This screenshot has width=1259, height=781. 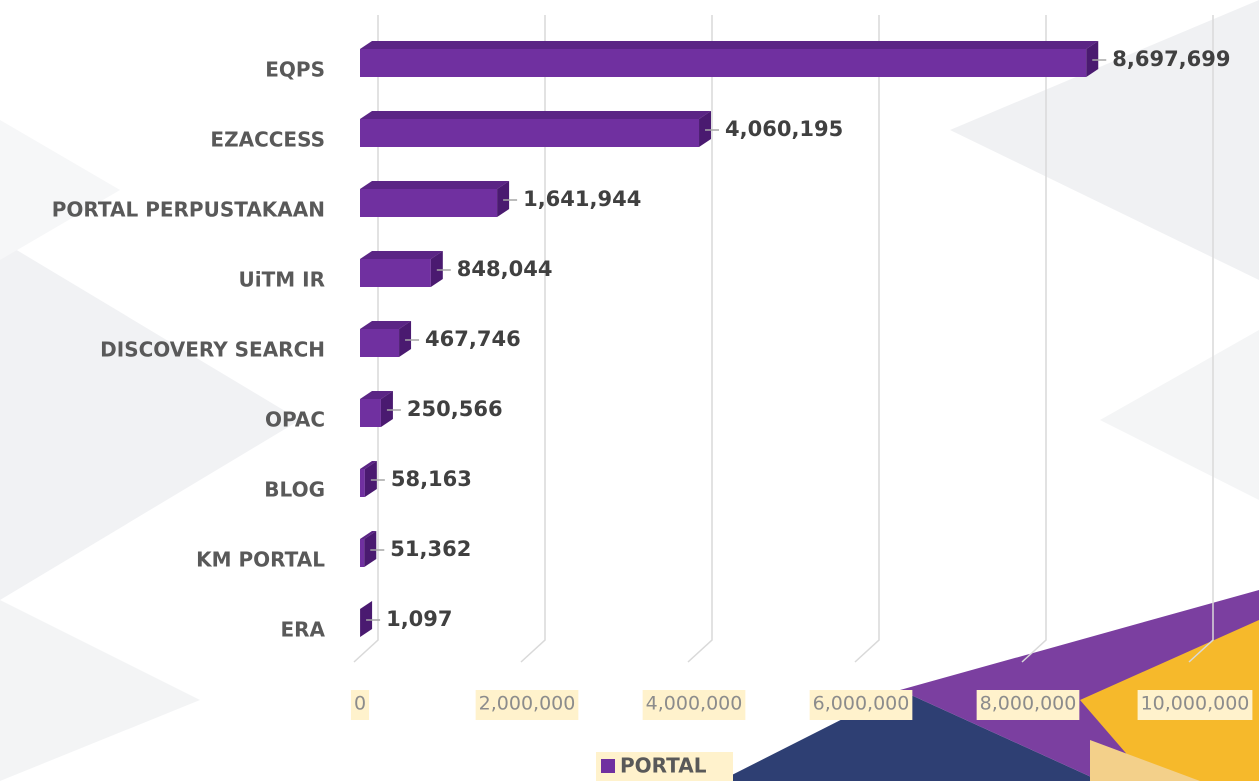 What do you see at coordinates (188, 210) in the screenshot?
I see `y-tick-label: PORTAL PERPUSTAKAAN` at bounding box center [188, 210].